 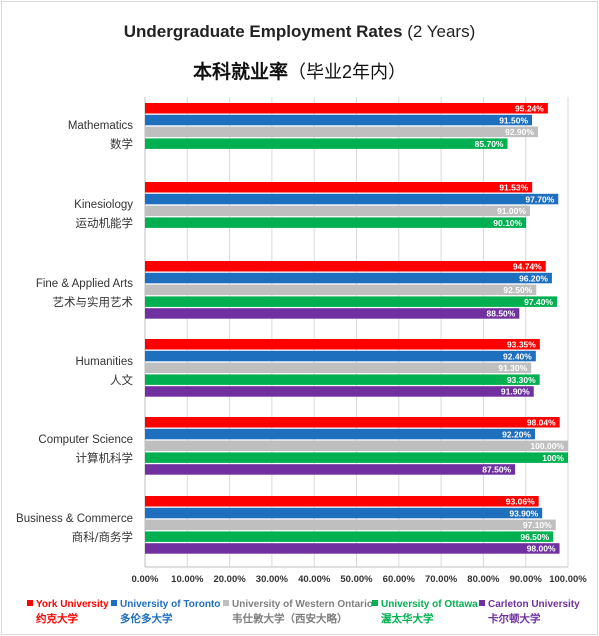 I want to click on category-label-zh: 人文, so click(x=121, y=380).